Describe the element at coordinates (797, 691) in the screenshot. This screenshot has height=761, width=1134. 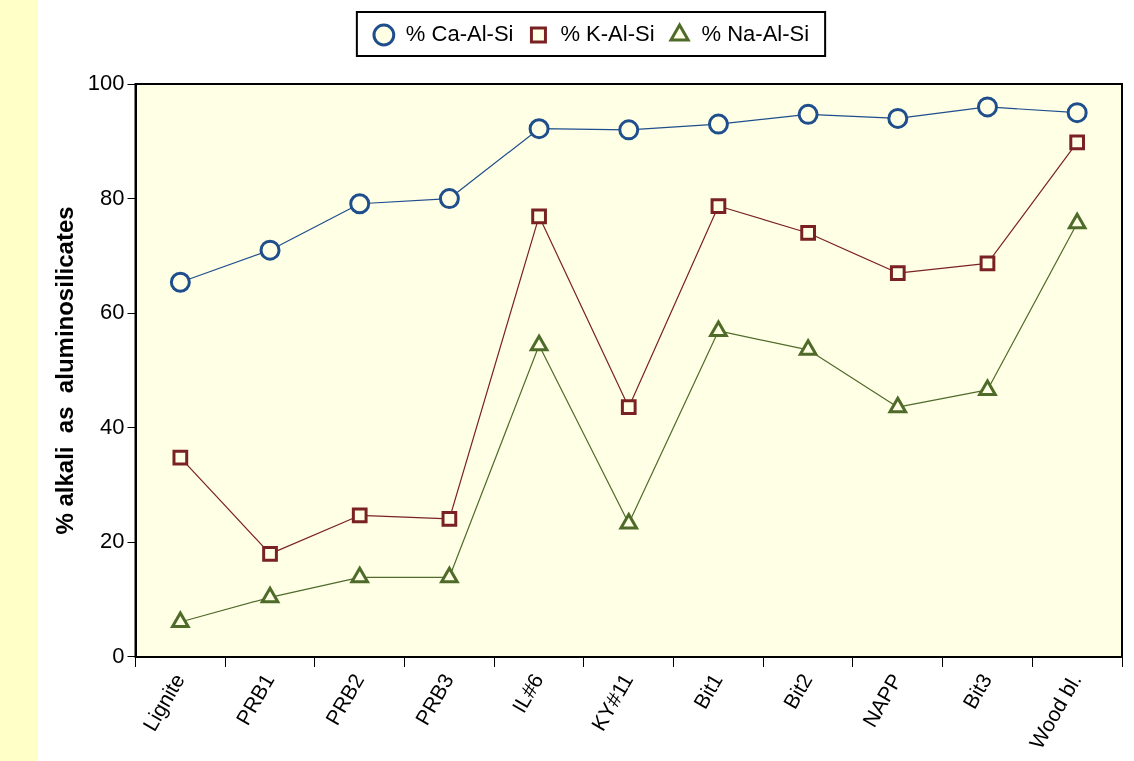
I see `x-tick-label: Bit2` at that location.